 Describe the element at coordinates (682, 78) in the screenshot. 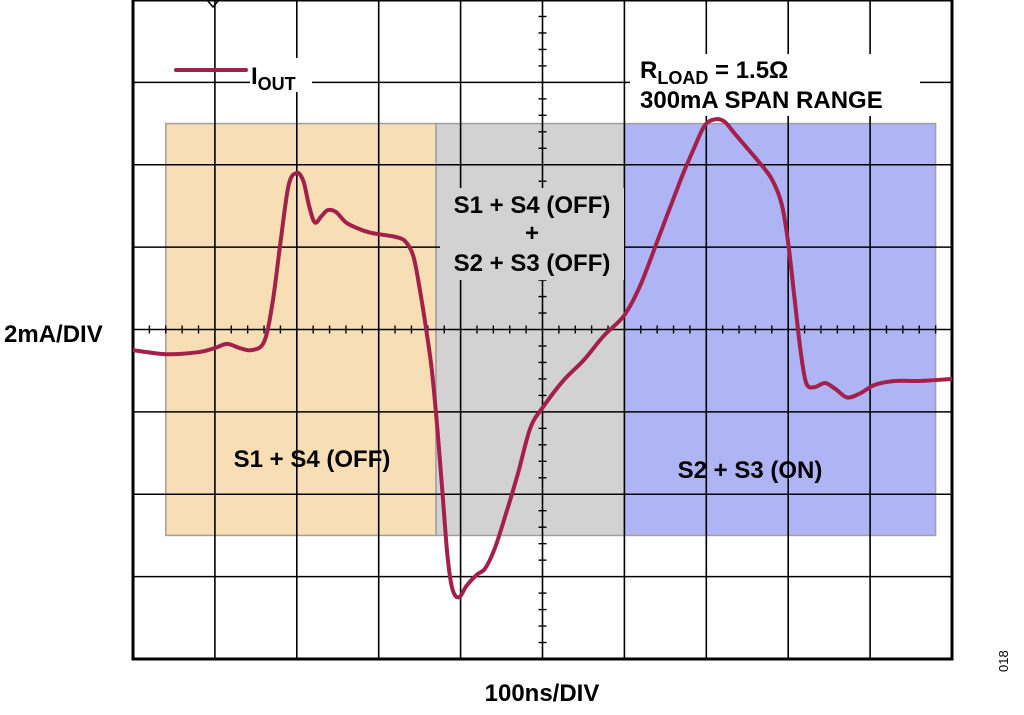

I see `rload-subscript: LOAD` at that location.